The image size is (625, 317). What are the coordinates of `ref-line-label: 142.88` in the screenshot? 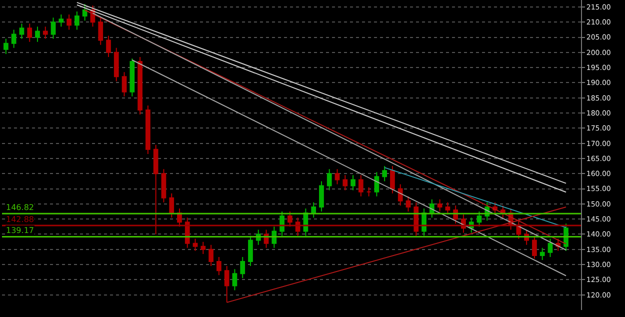 It's located at (20, 219).